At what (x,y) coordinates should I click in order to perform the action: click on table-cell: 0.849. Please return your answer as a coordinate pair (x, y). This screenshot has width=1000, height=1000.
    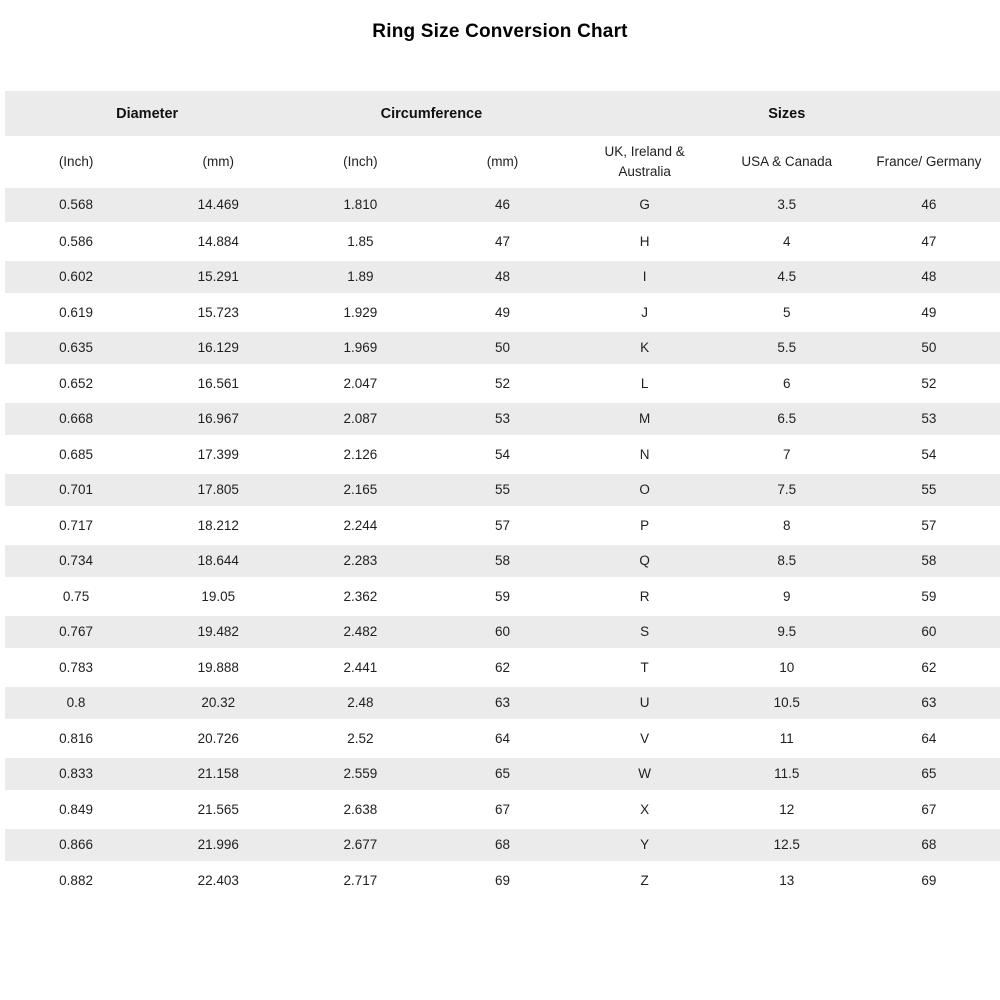
    Looking at the image, I should click on (76, 810).